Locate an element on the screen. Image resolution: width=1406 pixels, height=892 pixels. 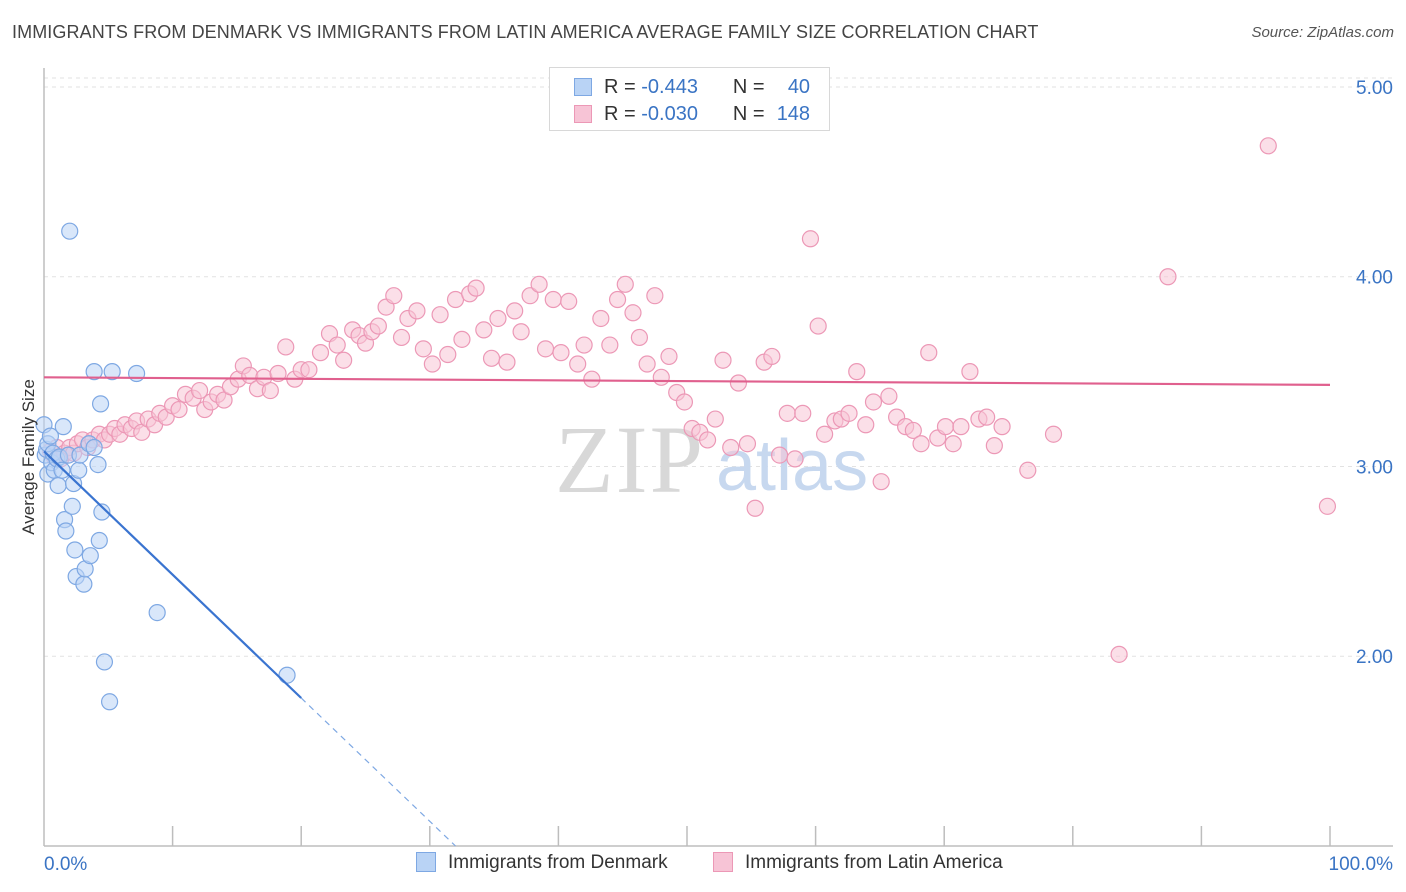
bottom-legend-denmark-label: Immigrants from Denmark is located at coordinates (558, 862).